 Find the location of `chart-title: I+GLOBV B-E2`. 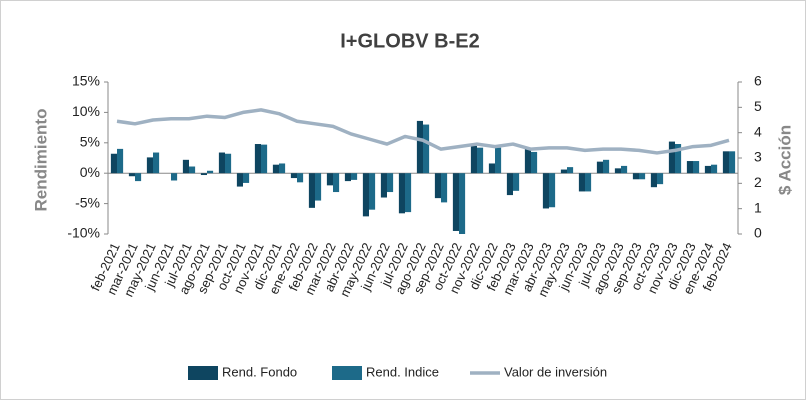

chart-title: I+GLOBV B-E2 is located at coordinates (409, 41).